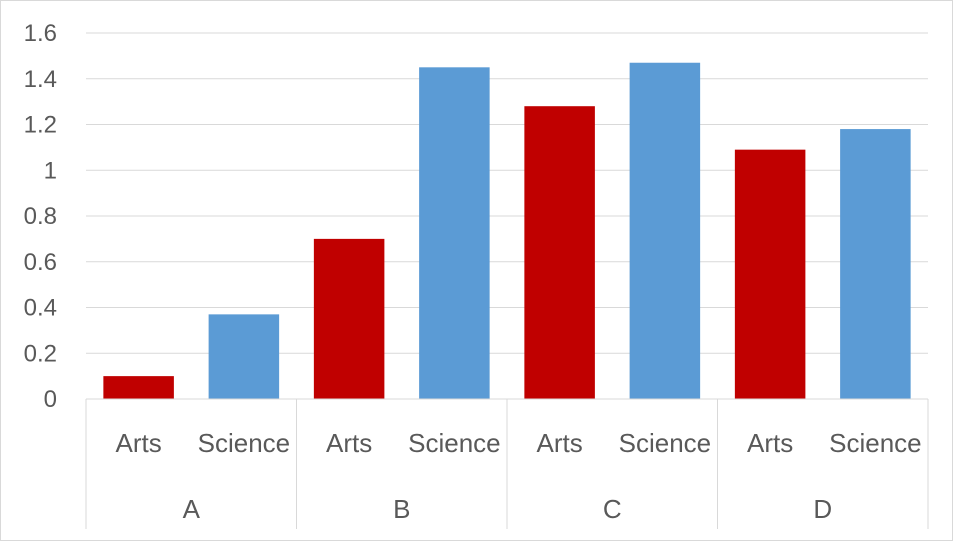 Image resolution: width=953 pixels, height=541 pixels. Describe the element at coordinates (244, 356) in the screenshot. I see `bar-a-science` at that location.